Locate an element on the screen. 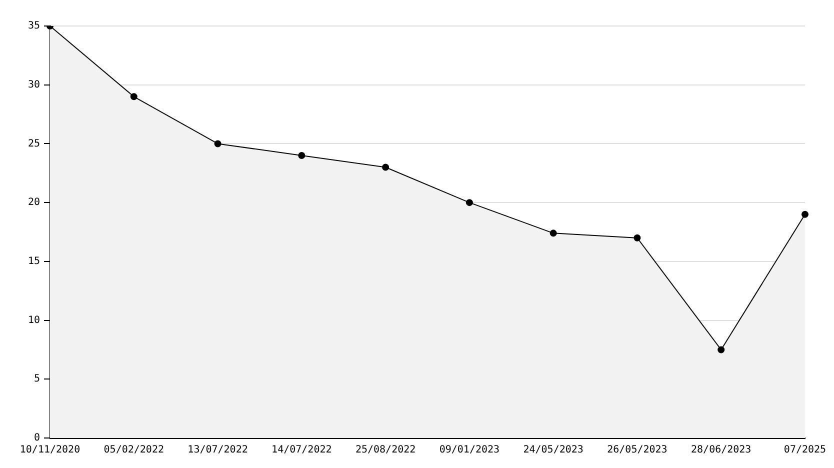  x-tick-label: 24/05/2023 is located at coordinates (553, 450).